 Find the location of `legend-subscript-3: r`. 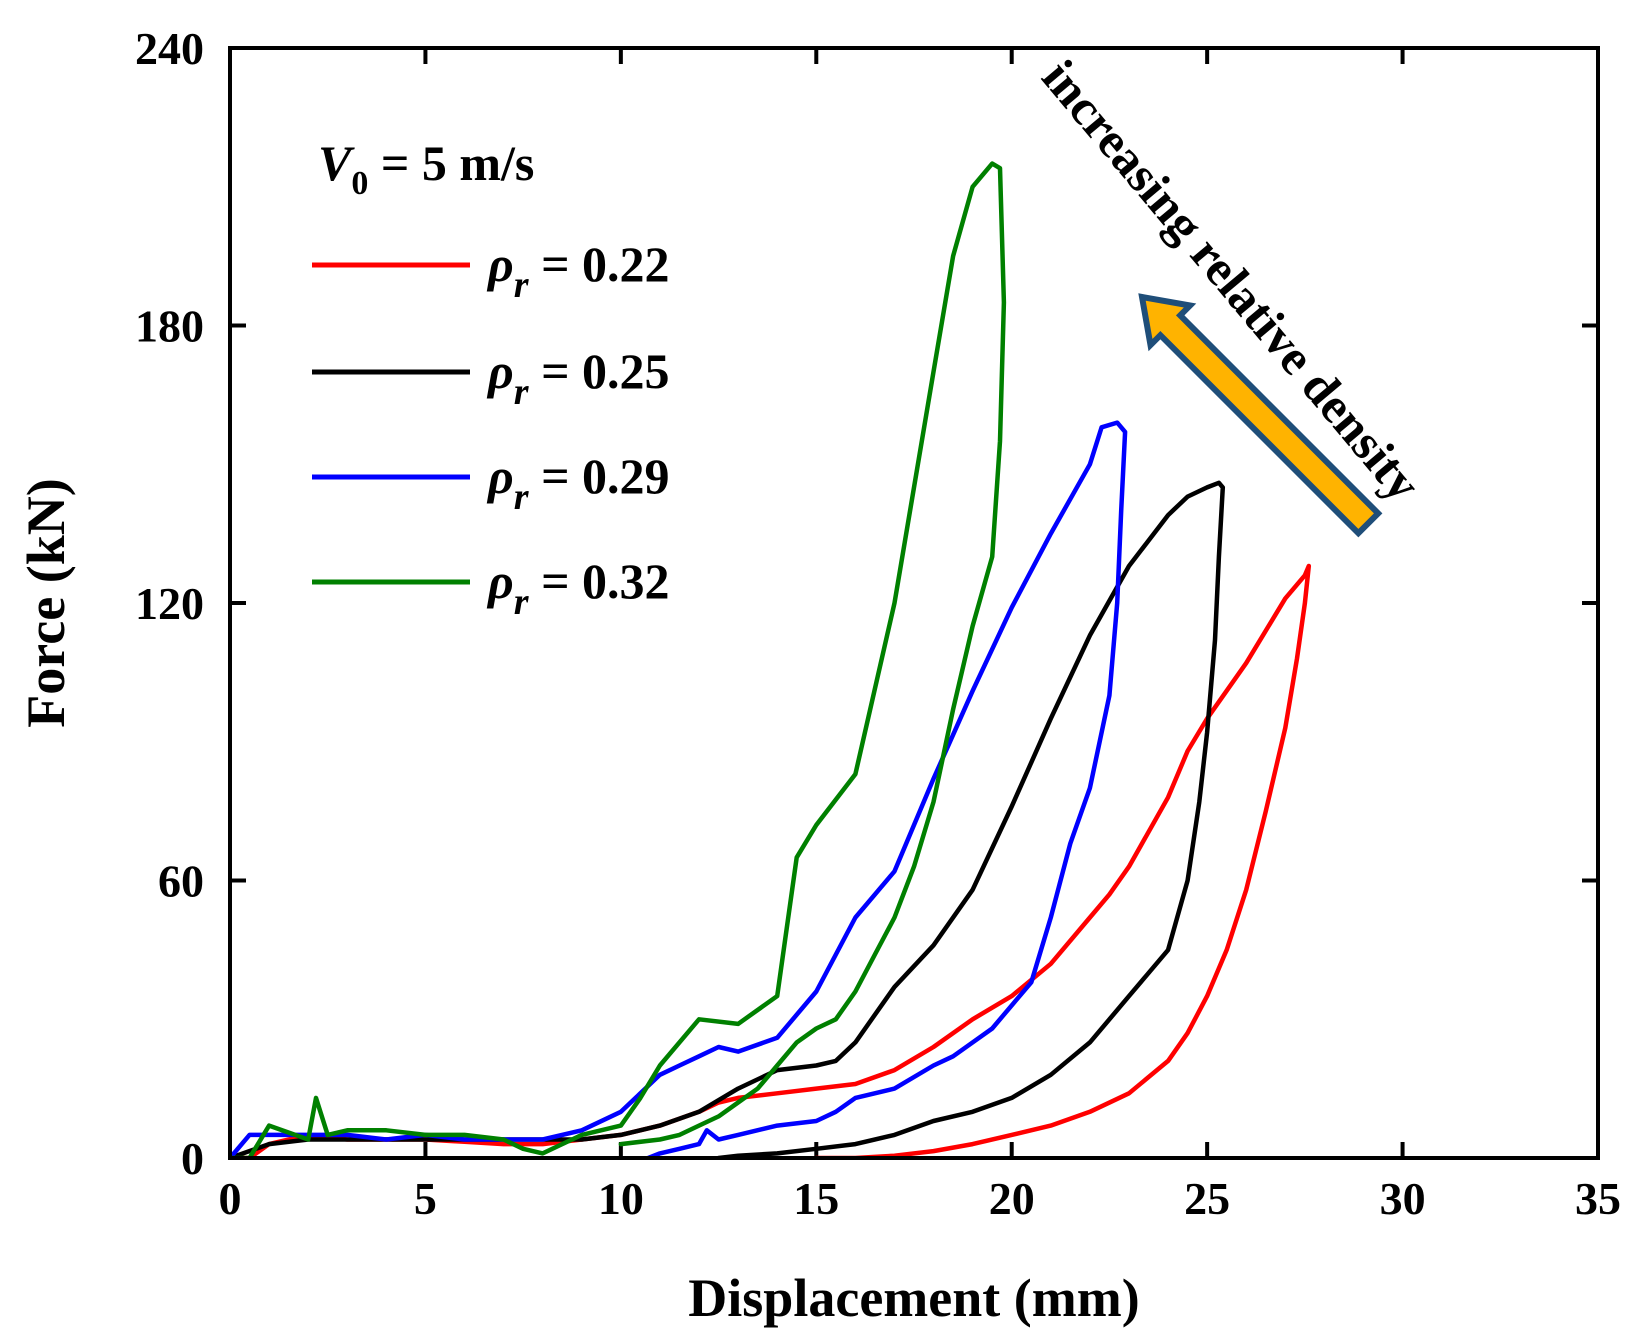

legend-subscript-3: r is located at coordinates (522, 602).